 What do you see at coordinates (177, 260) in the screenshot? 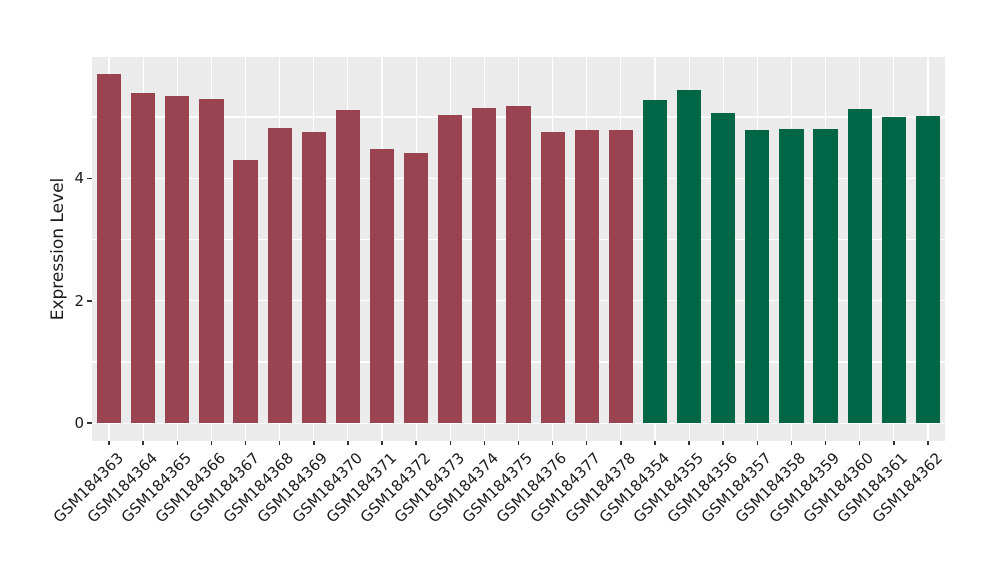
I see `bar-GSM184365` at bounding box center [177, 260].